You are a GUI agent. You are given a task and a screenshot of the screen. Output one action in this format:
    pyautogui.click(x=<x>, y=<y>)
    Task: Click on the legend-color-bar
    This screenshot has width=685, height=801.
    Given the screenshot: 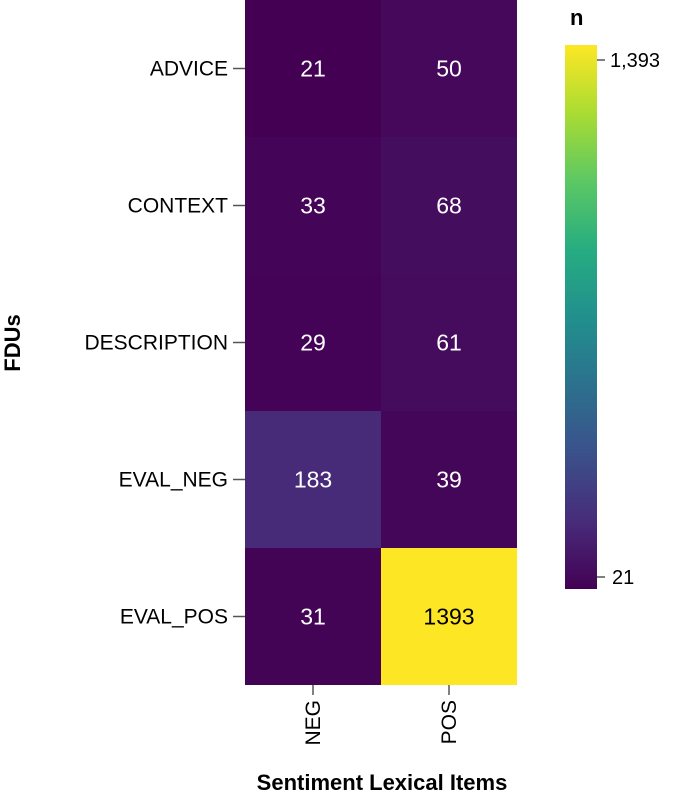 What is the action you would take?
    pyautogui.click(x=581, y=317)
    